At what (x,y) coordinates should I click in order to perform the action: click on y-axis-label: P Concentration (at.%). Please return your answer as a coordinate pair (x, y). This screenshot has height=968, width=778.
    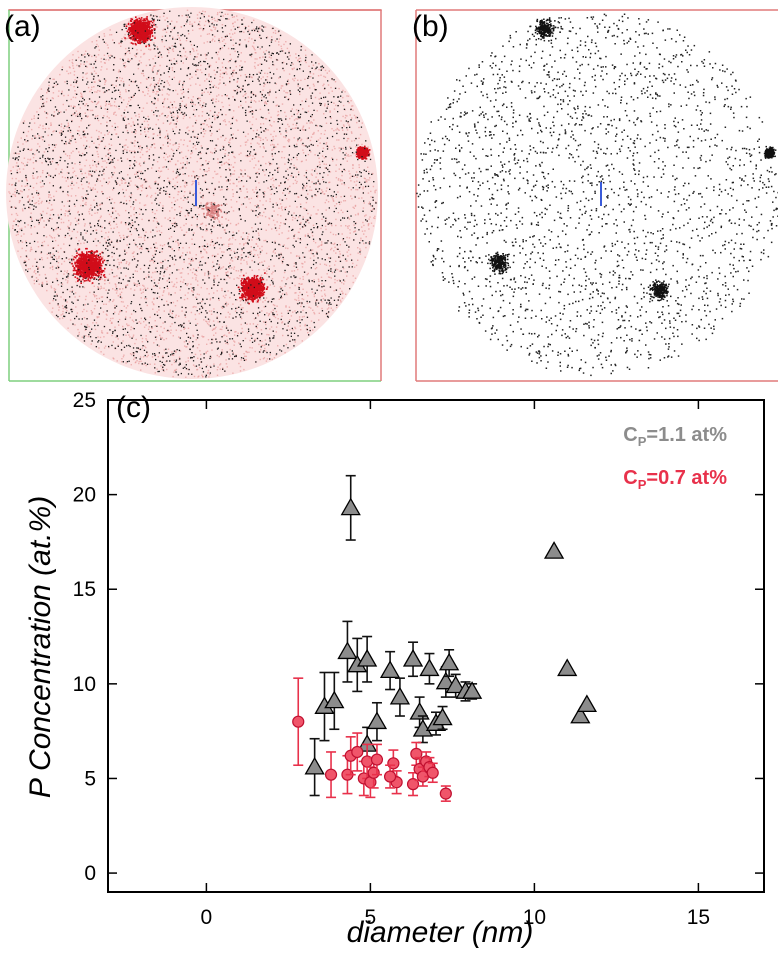
    Looking at the image, I should click on (40, 647).